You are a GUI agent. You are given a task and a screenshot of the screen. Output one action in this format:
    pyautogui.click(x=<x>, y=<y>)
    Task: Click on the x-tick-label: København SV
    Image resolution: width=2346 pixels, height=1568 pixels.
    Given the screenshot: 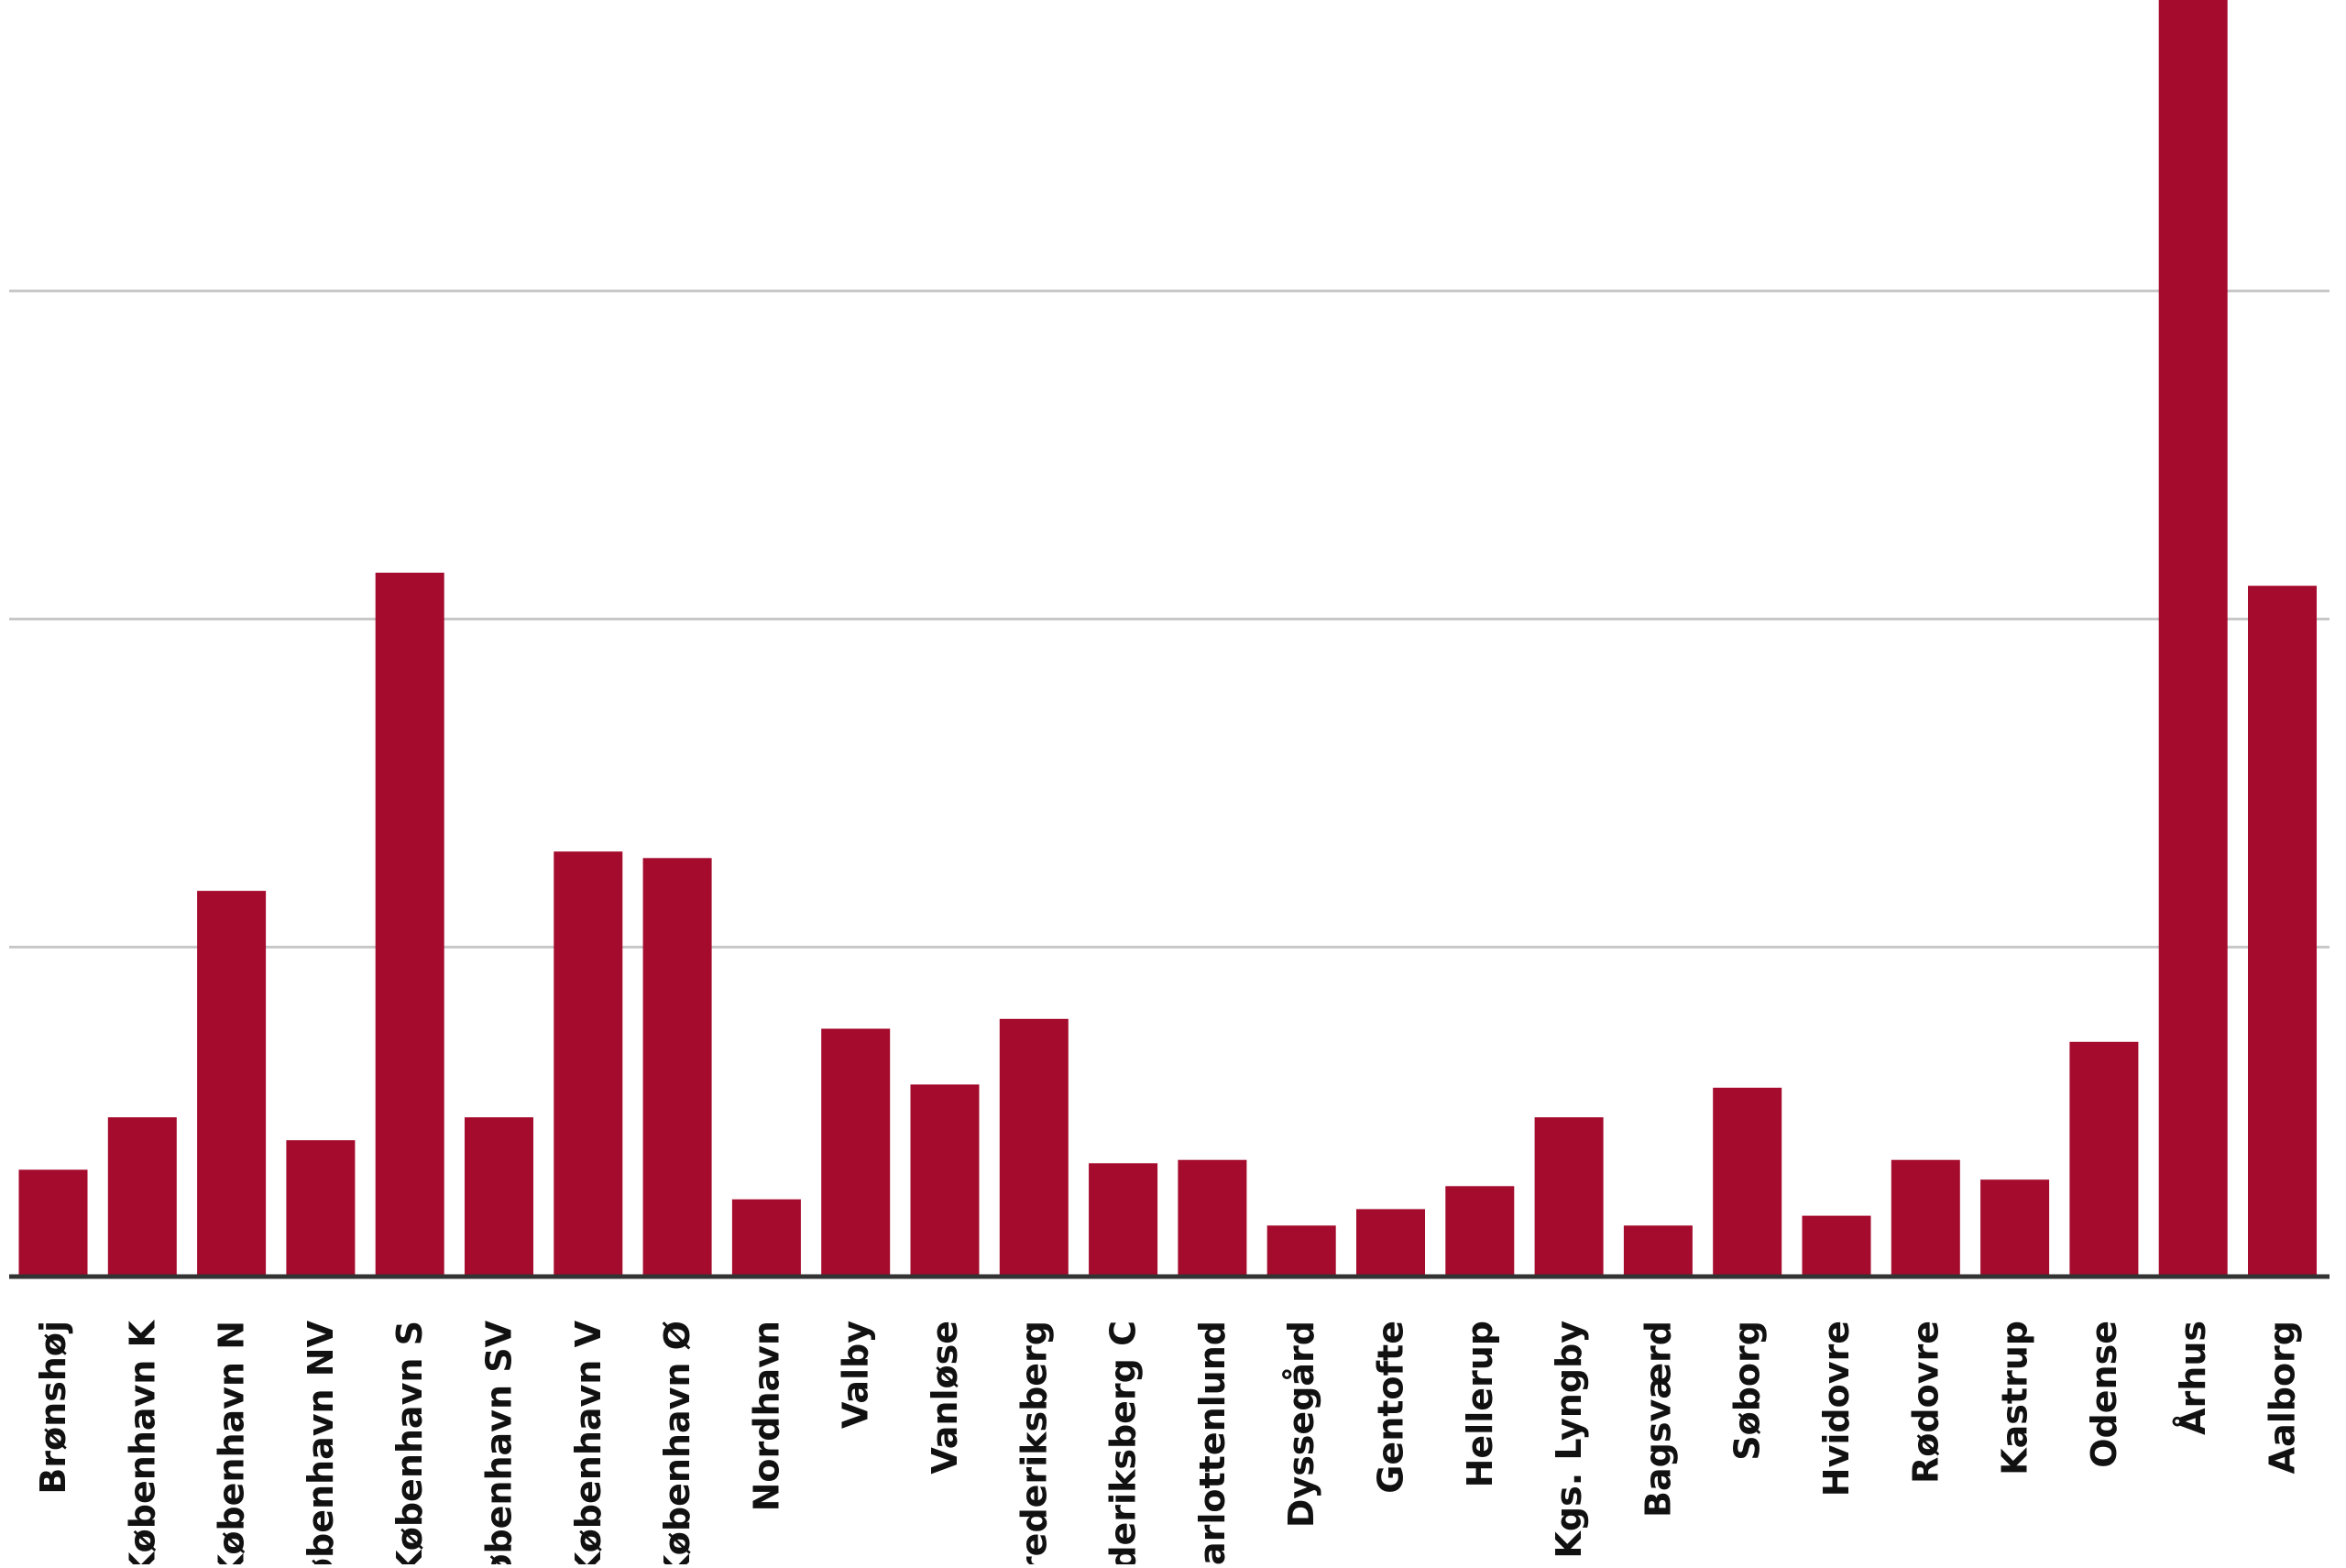 What is the action you would take?
    pyautogui.click(x=499, y=1442)
    